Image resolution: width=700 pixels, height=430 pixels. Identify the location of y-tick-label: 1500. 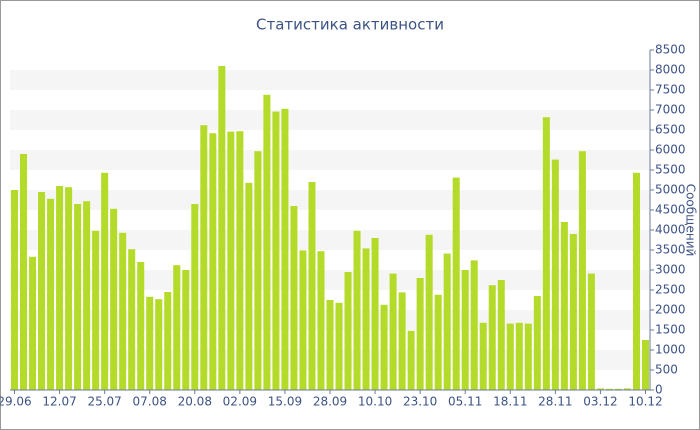
(670, 330).